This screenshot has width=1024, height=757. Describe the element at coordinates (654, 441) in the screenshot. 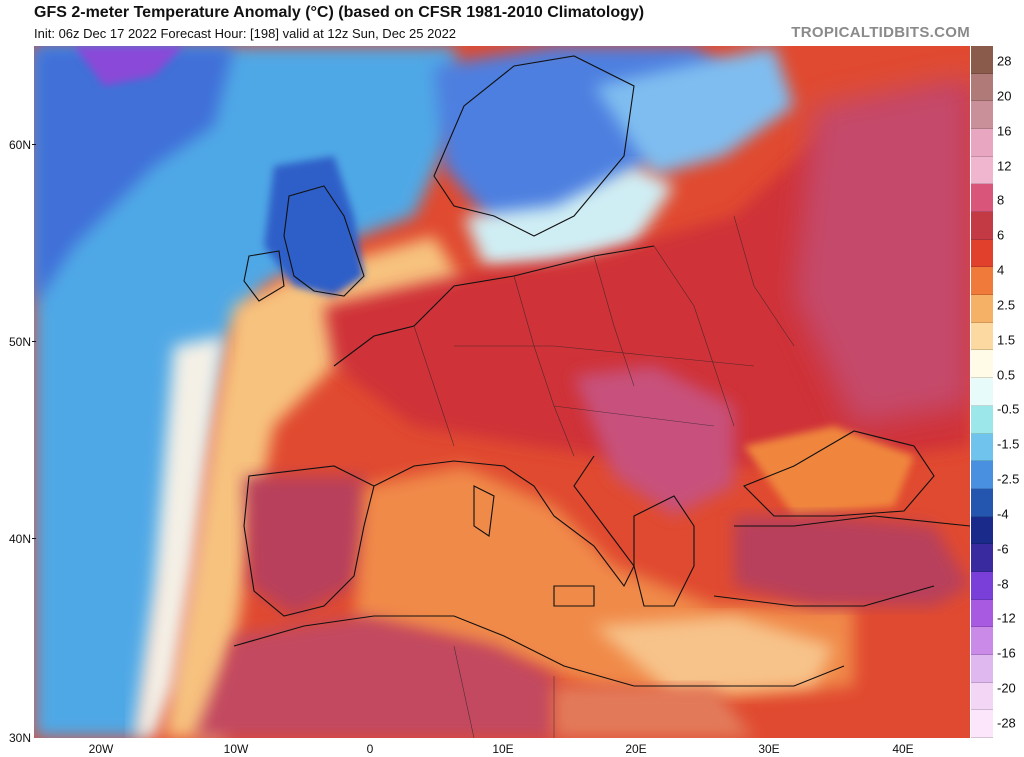

I see `balkans-hot-region` at that location.